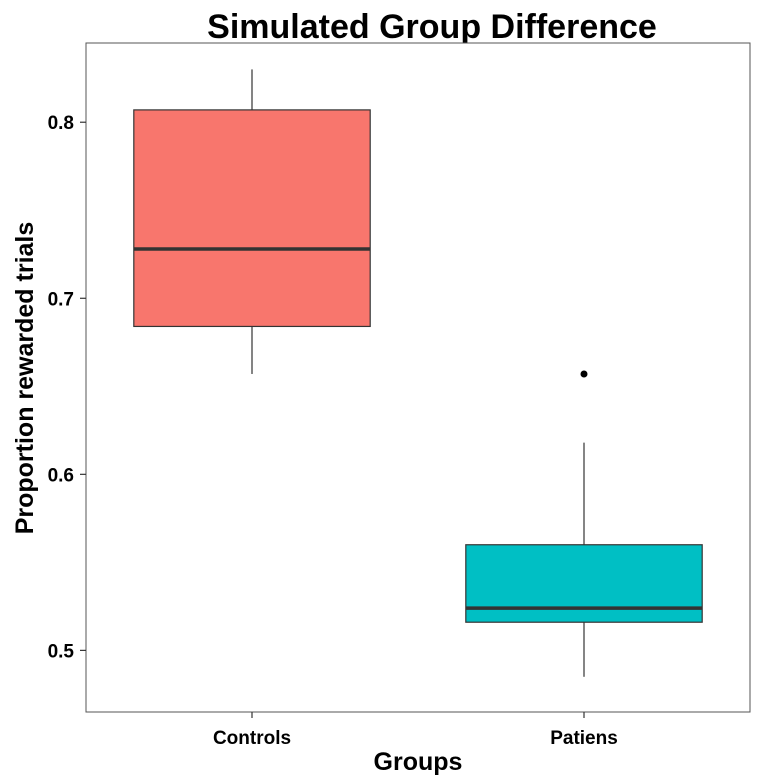 This screenshot has height=780, width=768. Describe the element at coordinates (25, 378) in the screenshot. I see `y-axis-title: Proportion rewarded trials` at that location.